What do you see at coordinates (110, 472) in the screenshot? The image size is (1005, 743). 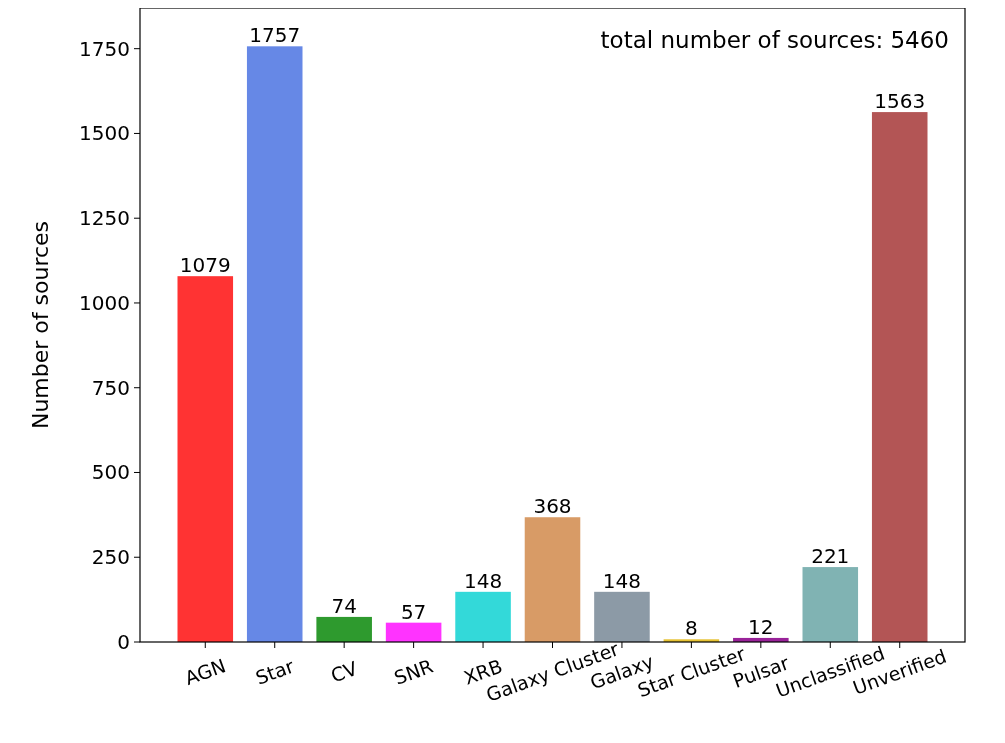 I see `y-tick-label: 500` at bounding box center [110, 472].